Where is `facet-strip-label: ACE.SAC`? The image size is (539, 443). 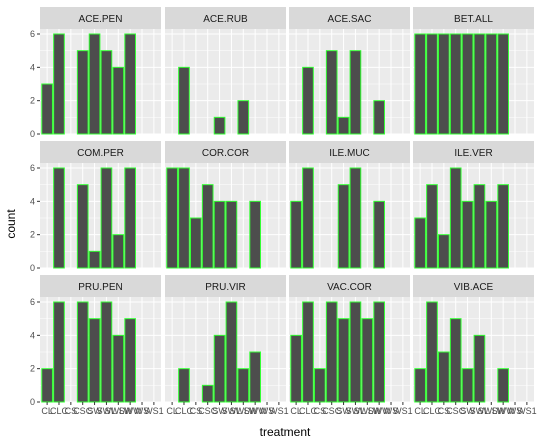 facet-strip-label: ACE.SAC is located at coordinates (350, 19).